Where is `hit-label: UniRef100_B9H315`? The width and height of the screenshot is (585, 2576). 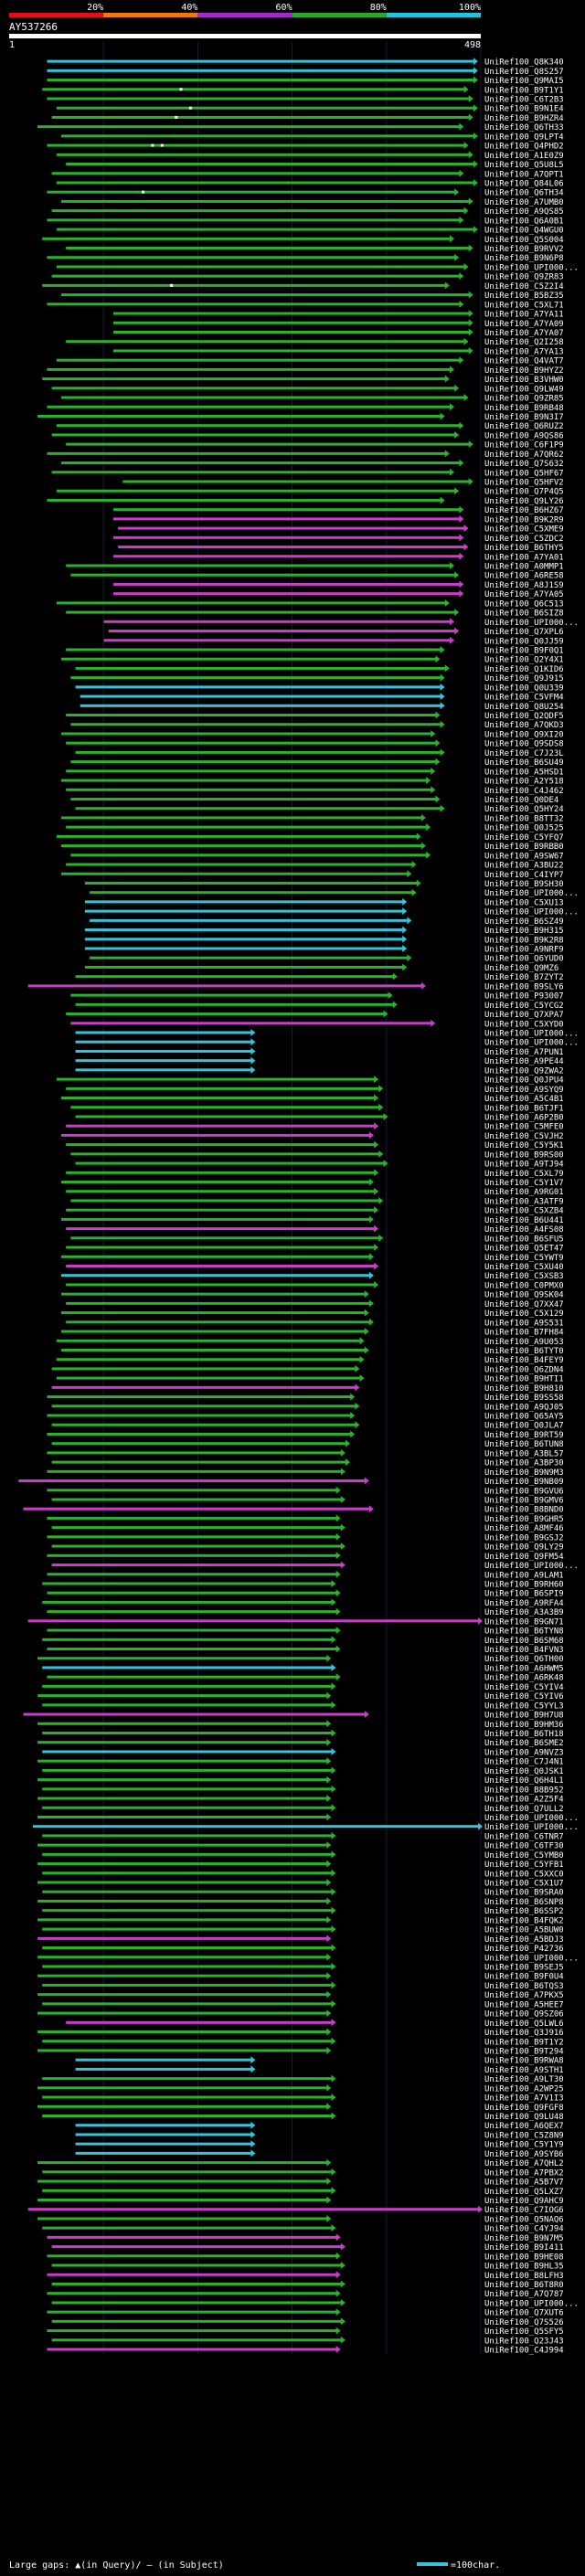
hit-label: UniRef100_B9H315 is located at coordinates (524, 931).